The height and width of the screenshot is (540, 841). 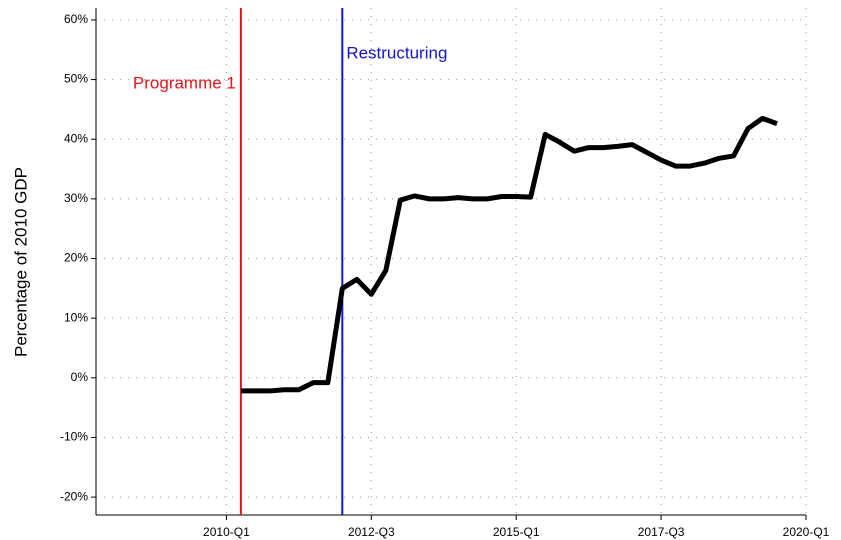 I want to click on y-tick-label: -20%, so click(x=74, y=496).